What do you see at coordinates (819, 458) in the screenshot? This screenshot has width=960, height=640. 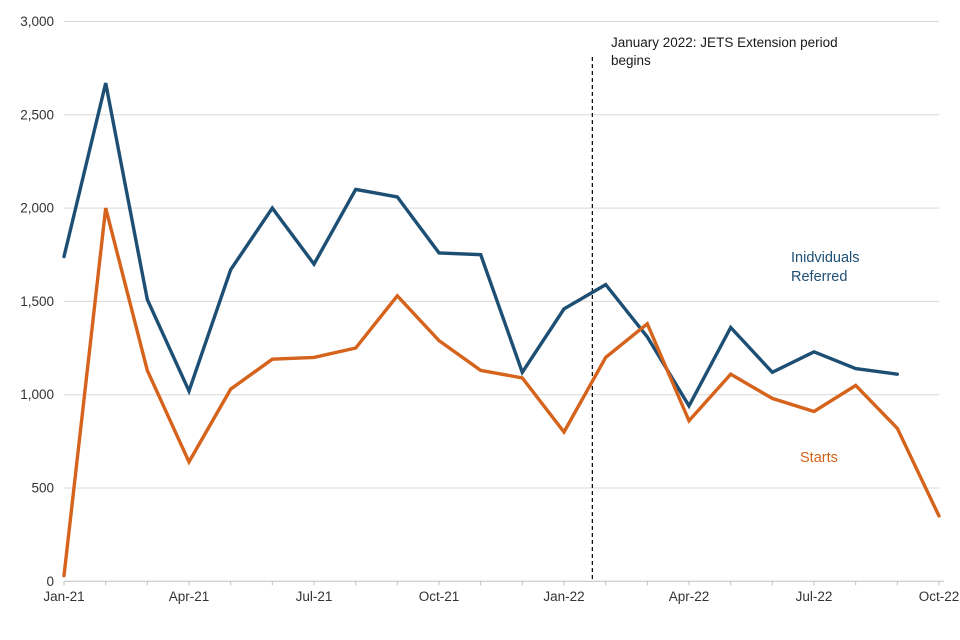 I see `series-label-starts: Starts` at bounding box center [819, 458].